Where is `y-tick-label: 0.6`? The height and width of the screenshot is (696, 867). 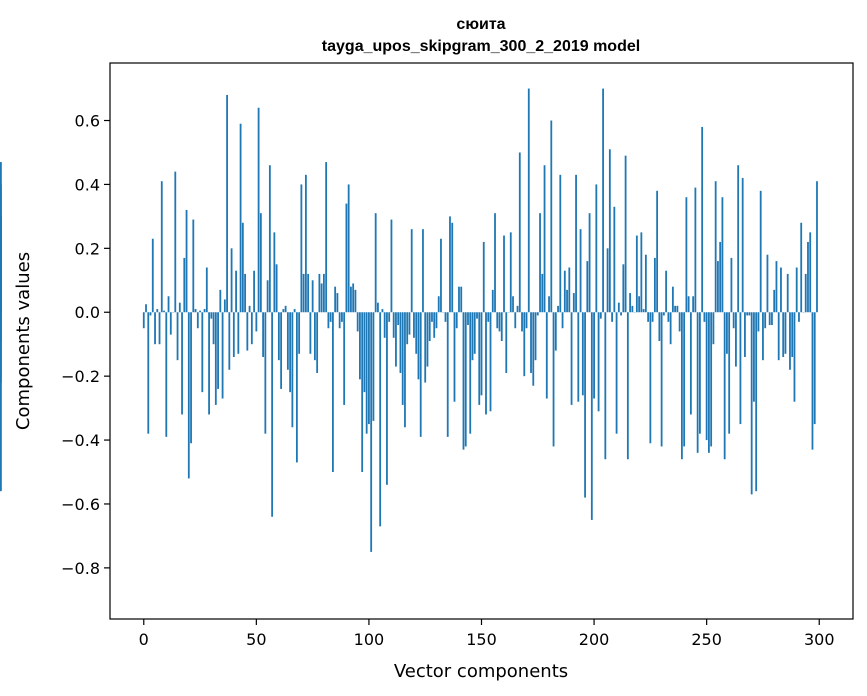
y-tick-label: 0.6 is located at coordinates (87, 121).